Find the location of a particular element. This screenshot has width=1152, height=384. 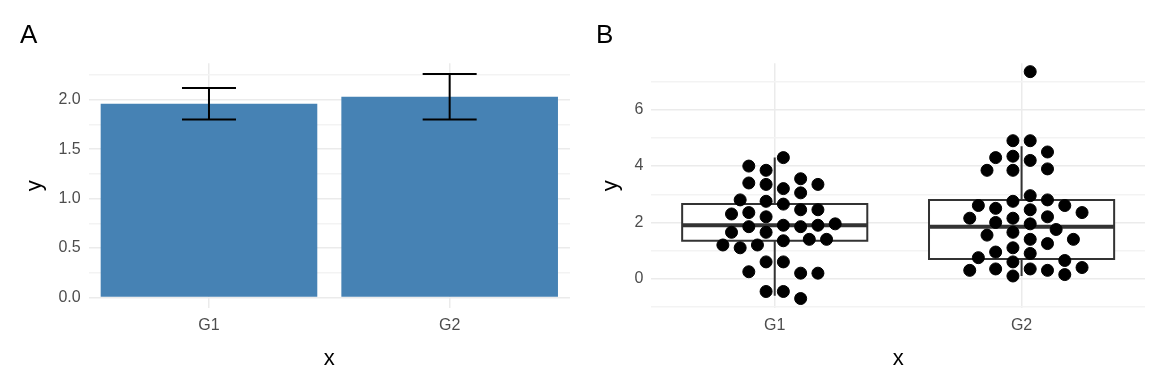

chart-title: A is located at coordinates (29, 33).